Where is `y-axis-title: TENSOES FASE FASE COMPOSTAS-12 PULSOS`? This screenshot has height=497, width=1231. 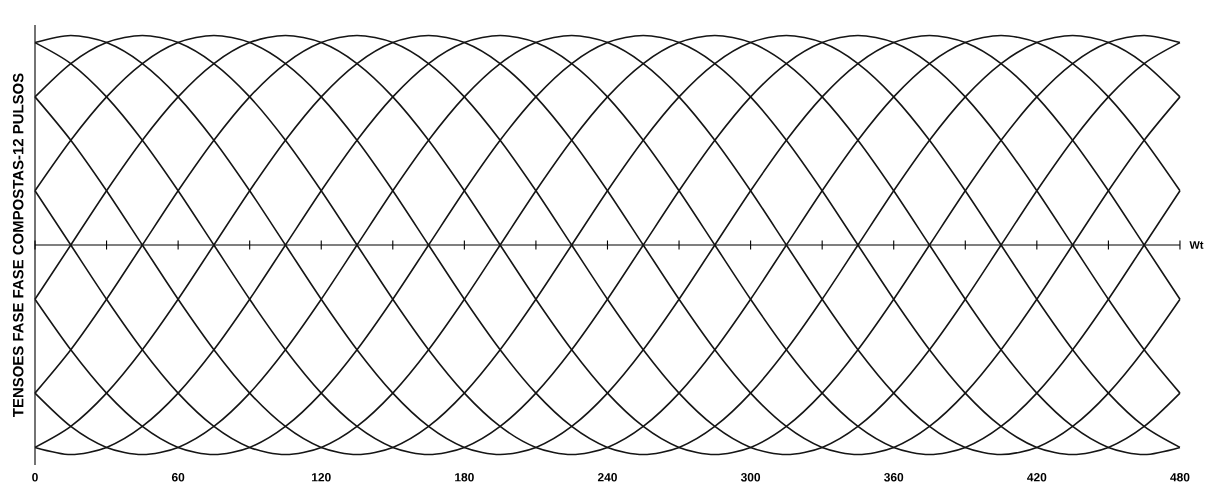
y-axis-title: TENSOES FASE FASE COMPOSTAS-12 PULSOS is located at coordinates (18, 245).